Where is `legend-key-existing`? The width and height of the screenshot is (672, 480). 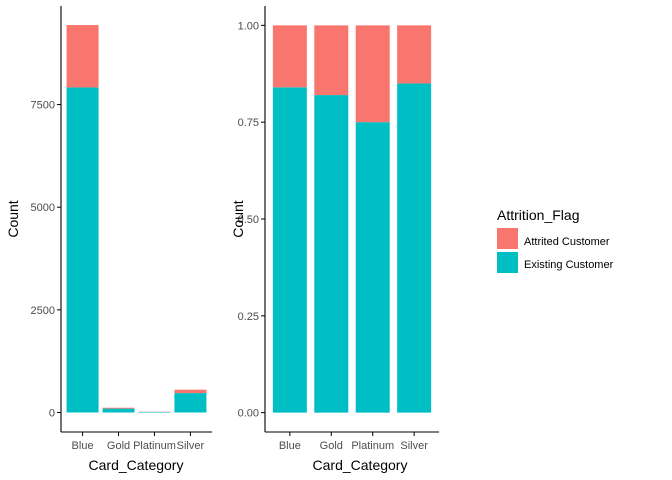 legend-key-existing is located at coordinates (507, 262).